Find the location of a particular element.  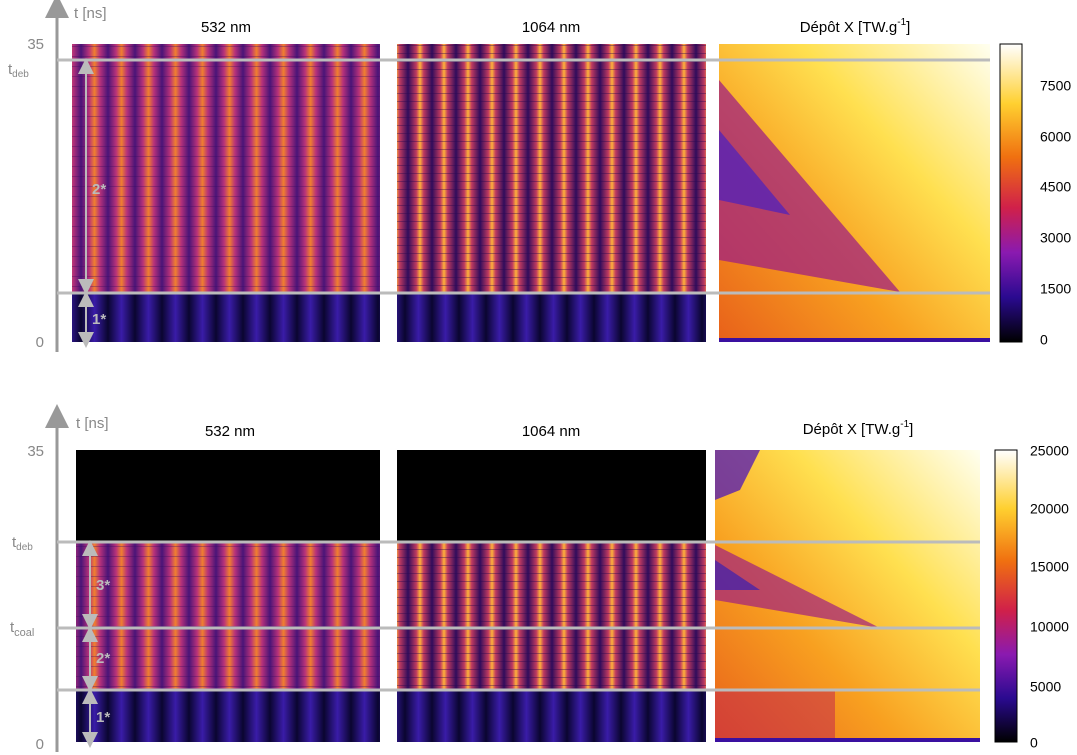

event-label: tcoal is located at coordinates (22, 629).